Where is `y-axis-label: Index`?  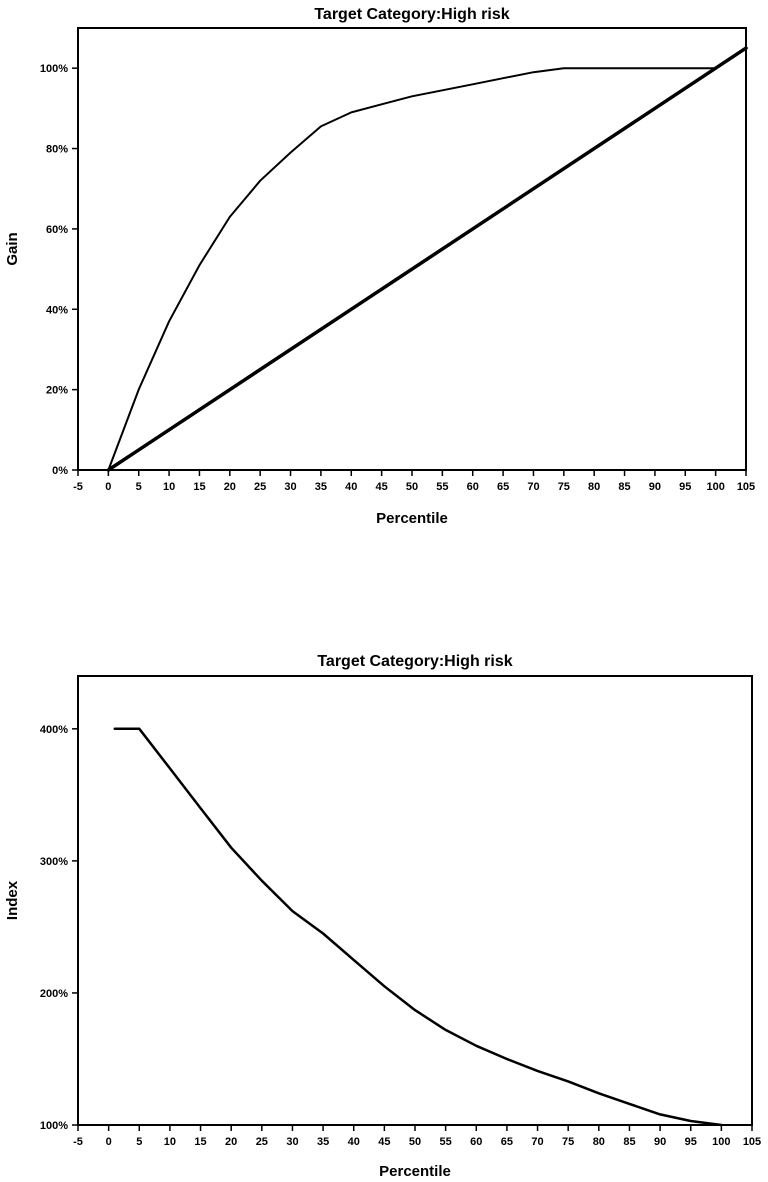 y-axis-label: Index is located at coordinates (12, 900).